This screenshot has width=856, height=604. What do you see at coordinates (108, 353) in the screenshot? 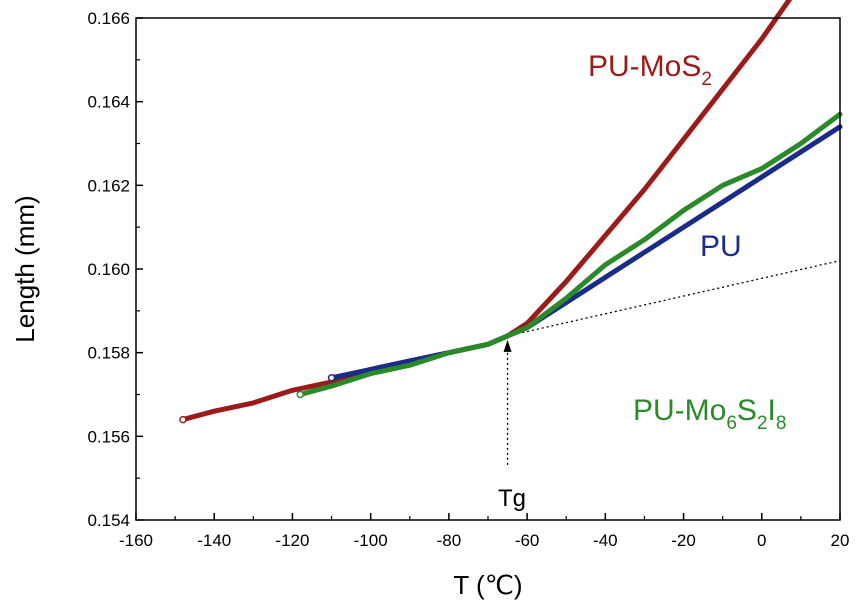
I see `y-tick-label: 0.158` at bounding box center [108, 353].